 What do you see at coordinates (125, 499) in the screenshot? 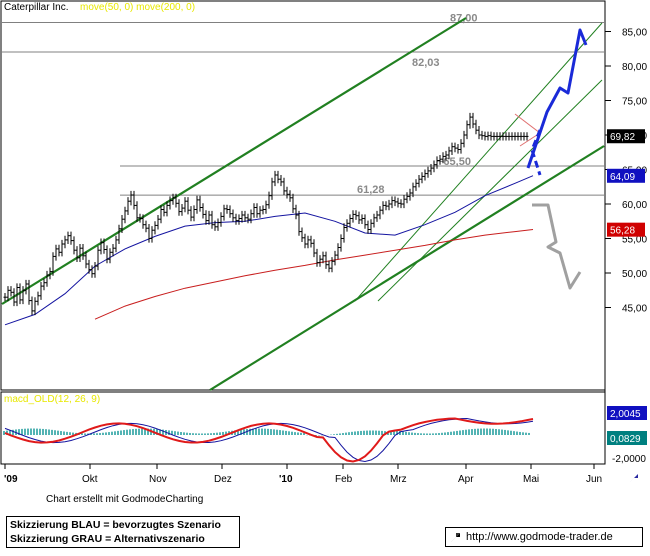
I see `chart-credit: Chart erstellt mit GodmodeCharting` at bounding box center [125, 499].